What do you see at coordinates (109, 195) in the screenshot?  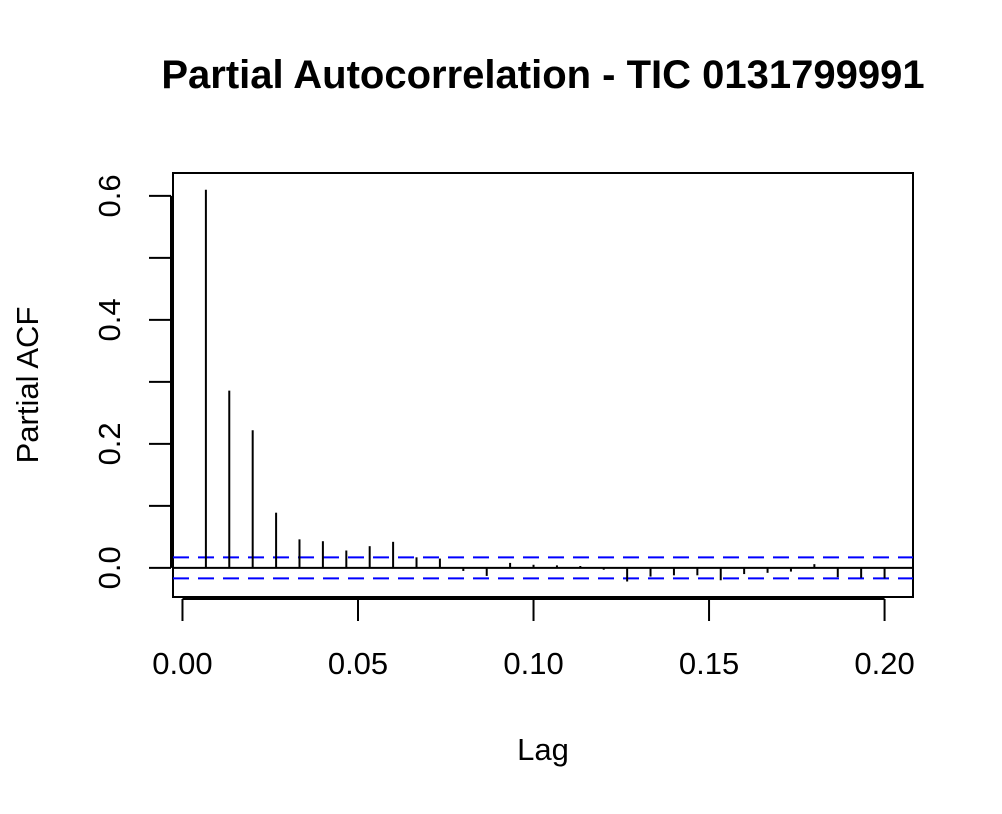 I see `y-tick-label: 0.6` at bounding box center [109, 195].